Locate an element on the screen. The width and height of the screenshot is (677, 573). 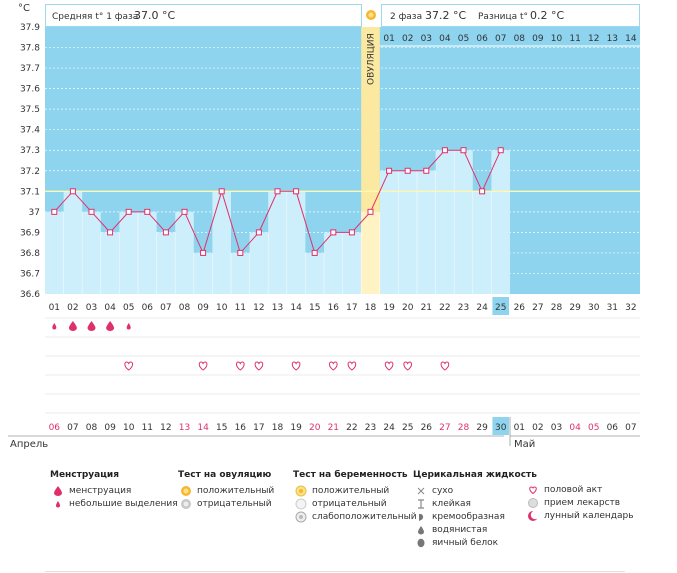
egg-white-icon is located at coordinates (421, 543).